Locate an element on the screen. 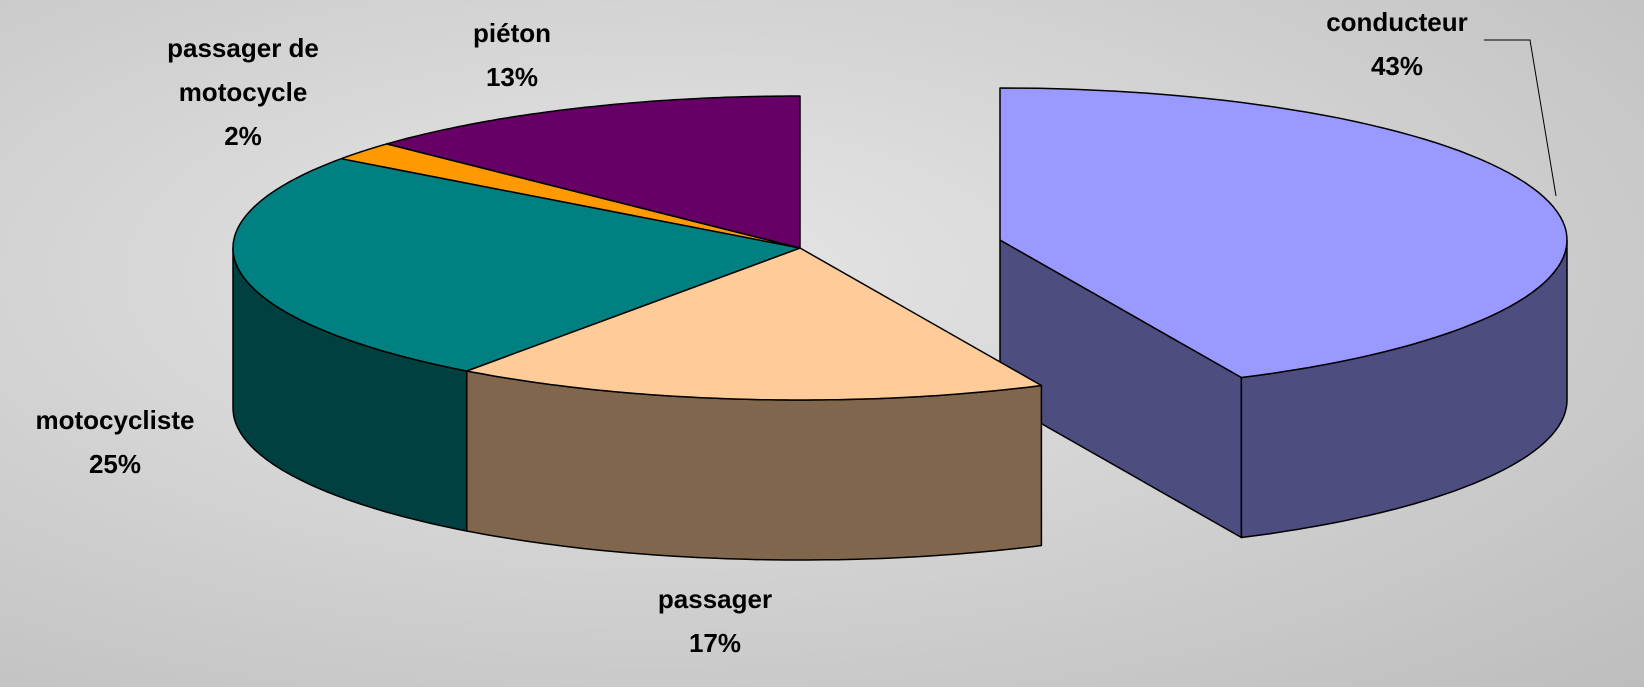  slice-label: piéton 13% is located at coordinates (512, 55).